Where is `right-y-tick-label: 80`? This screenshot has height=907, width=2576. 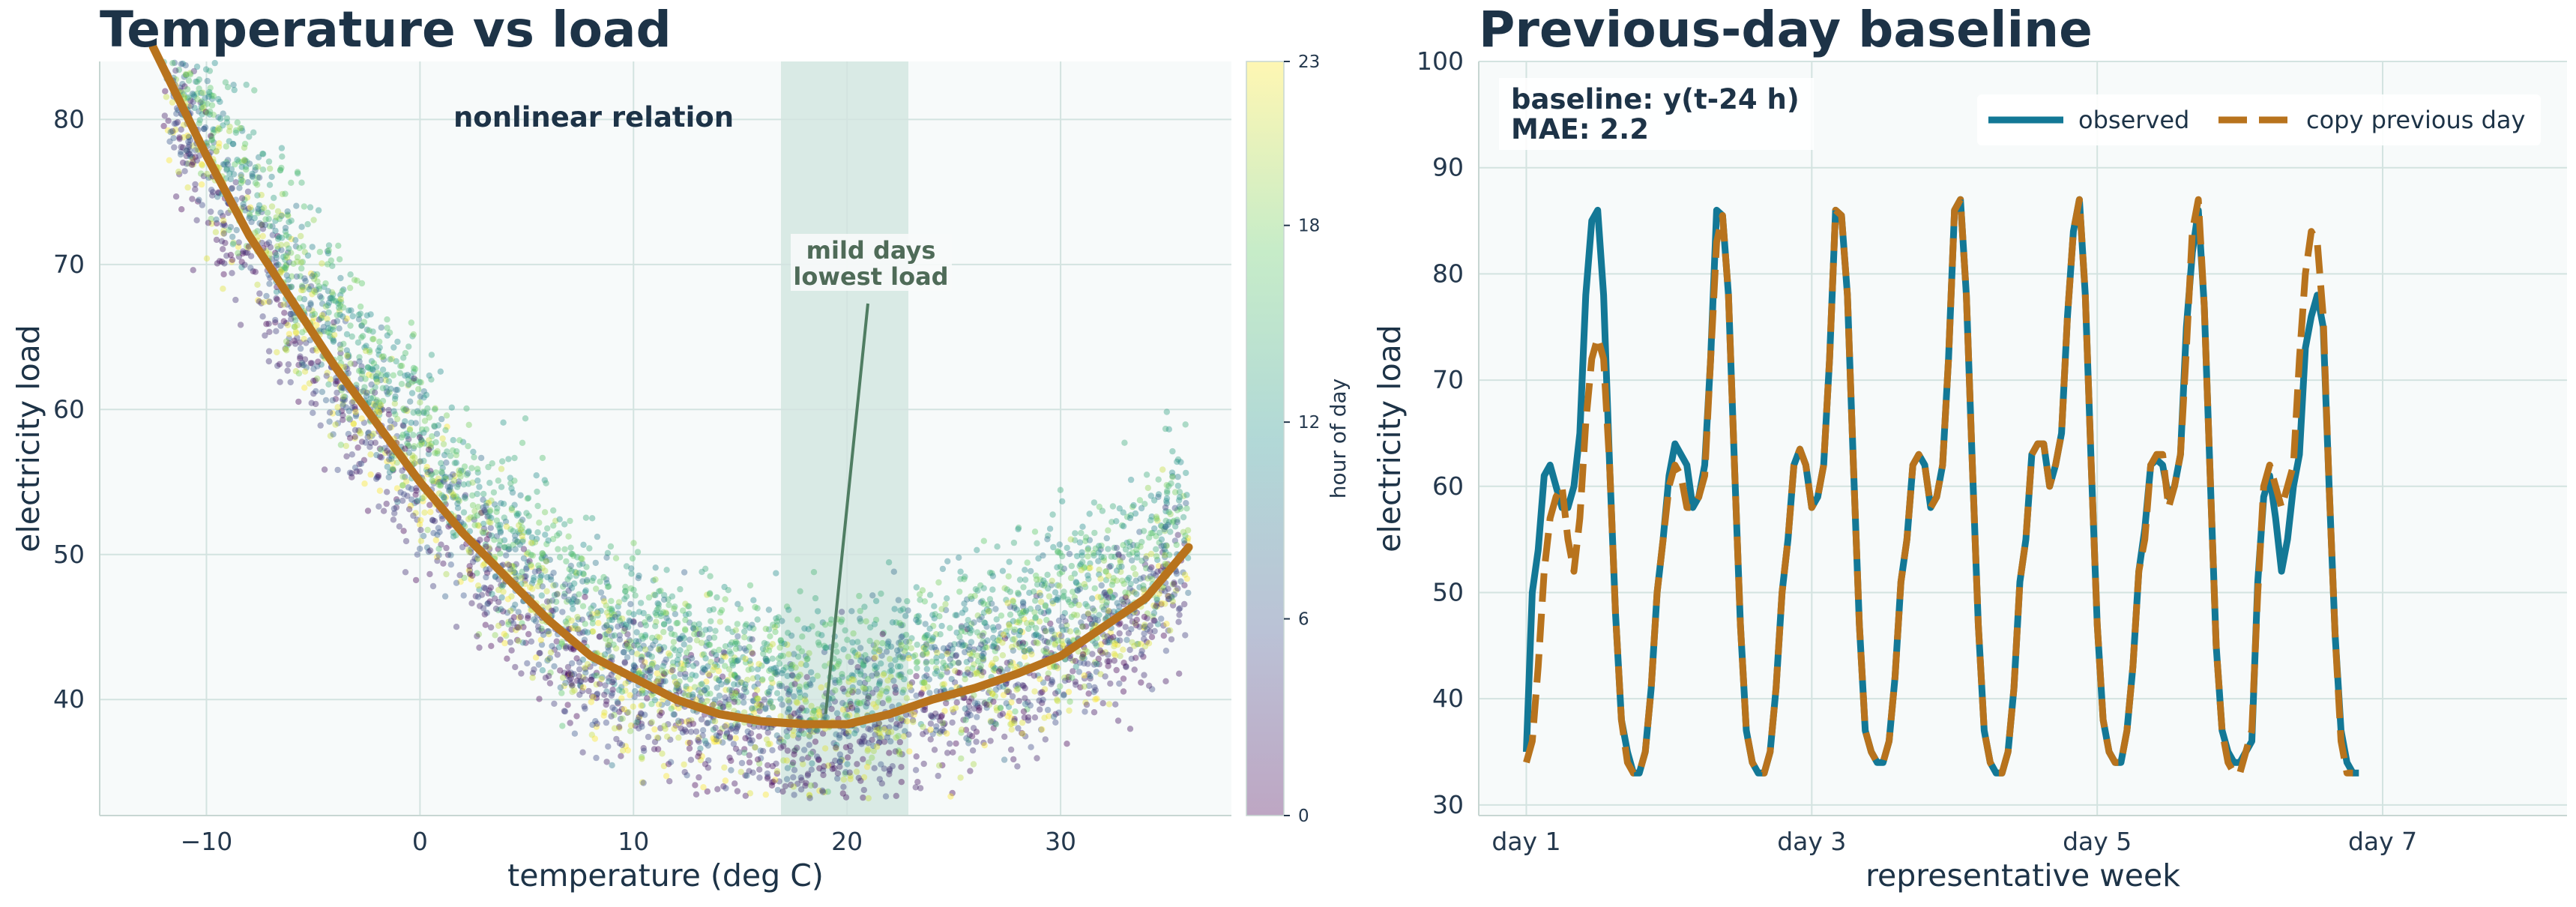
right-y-tick-label: 80 is located at coordinates (1448, 273).